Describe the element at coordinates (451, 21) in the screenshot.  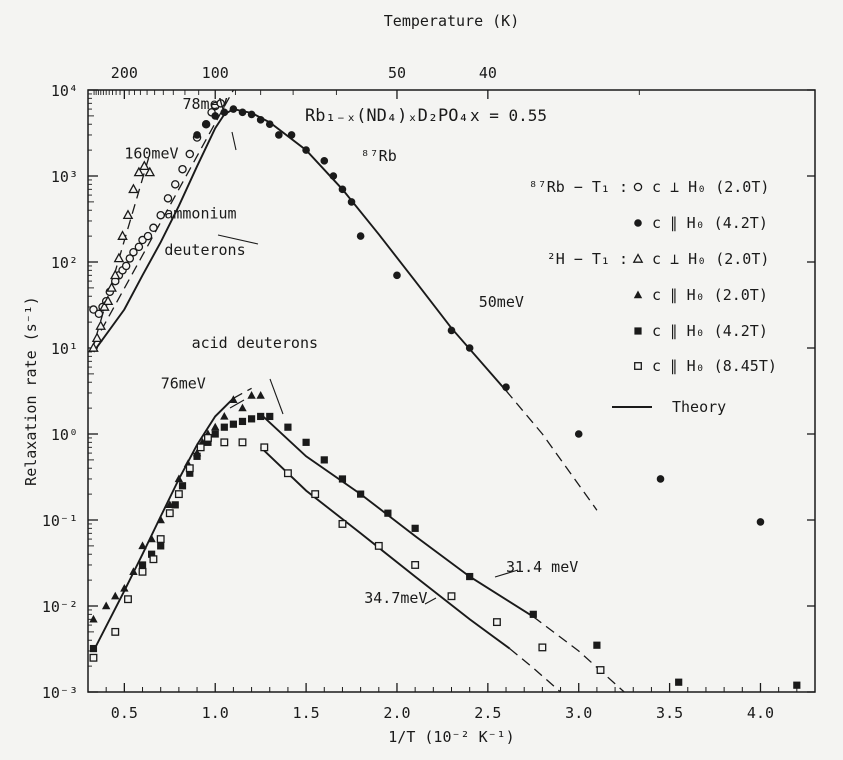
I see `top-axis-label: Temperature (K)` at that location.